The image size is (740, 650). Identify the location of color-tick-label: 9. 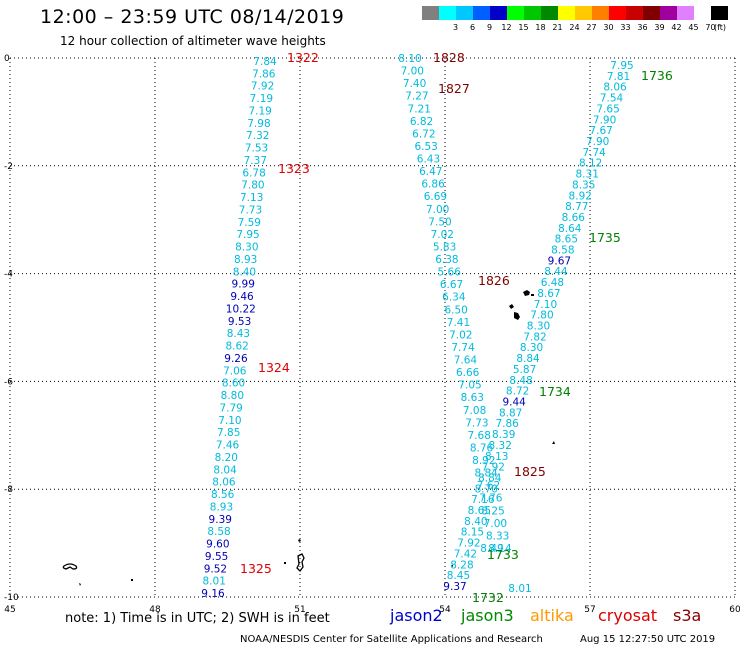
(489, 27).